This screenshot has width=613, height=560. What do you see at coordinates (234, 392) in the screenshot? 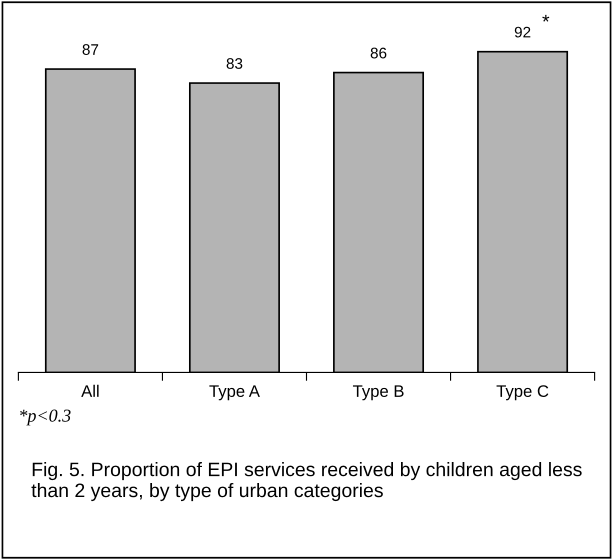
I see `x-tick-label: Type A` at bounding box center [234, 392].